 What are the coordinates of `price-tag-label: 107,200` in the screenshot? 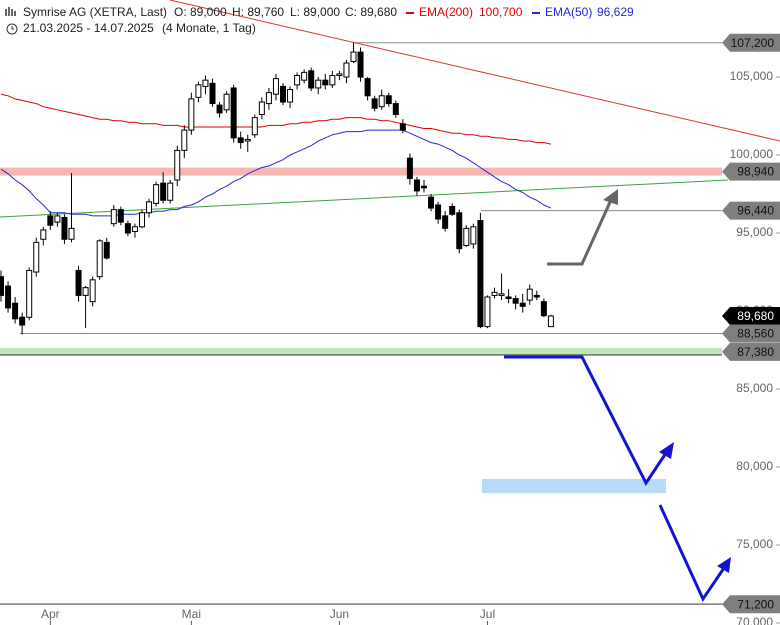 It's located at (753, 43).